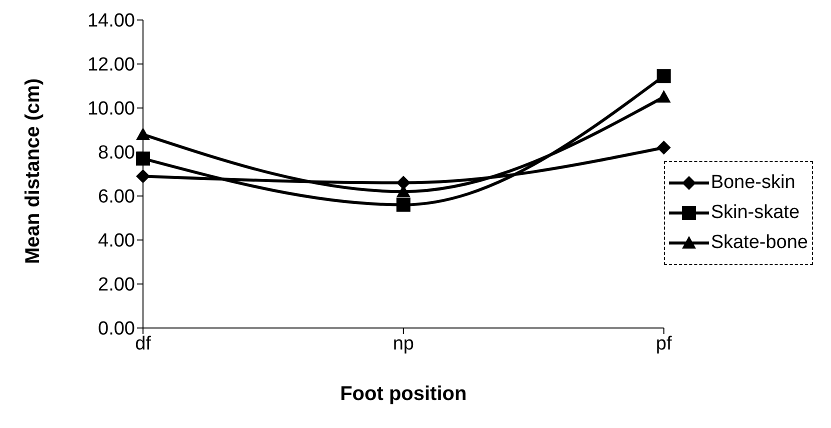 This screenshot has height=428, width=831. Describe the element at coordinates (116, 153) in the screenshot. I see `y-tick-label: 8.00` at that location.